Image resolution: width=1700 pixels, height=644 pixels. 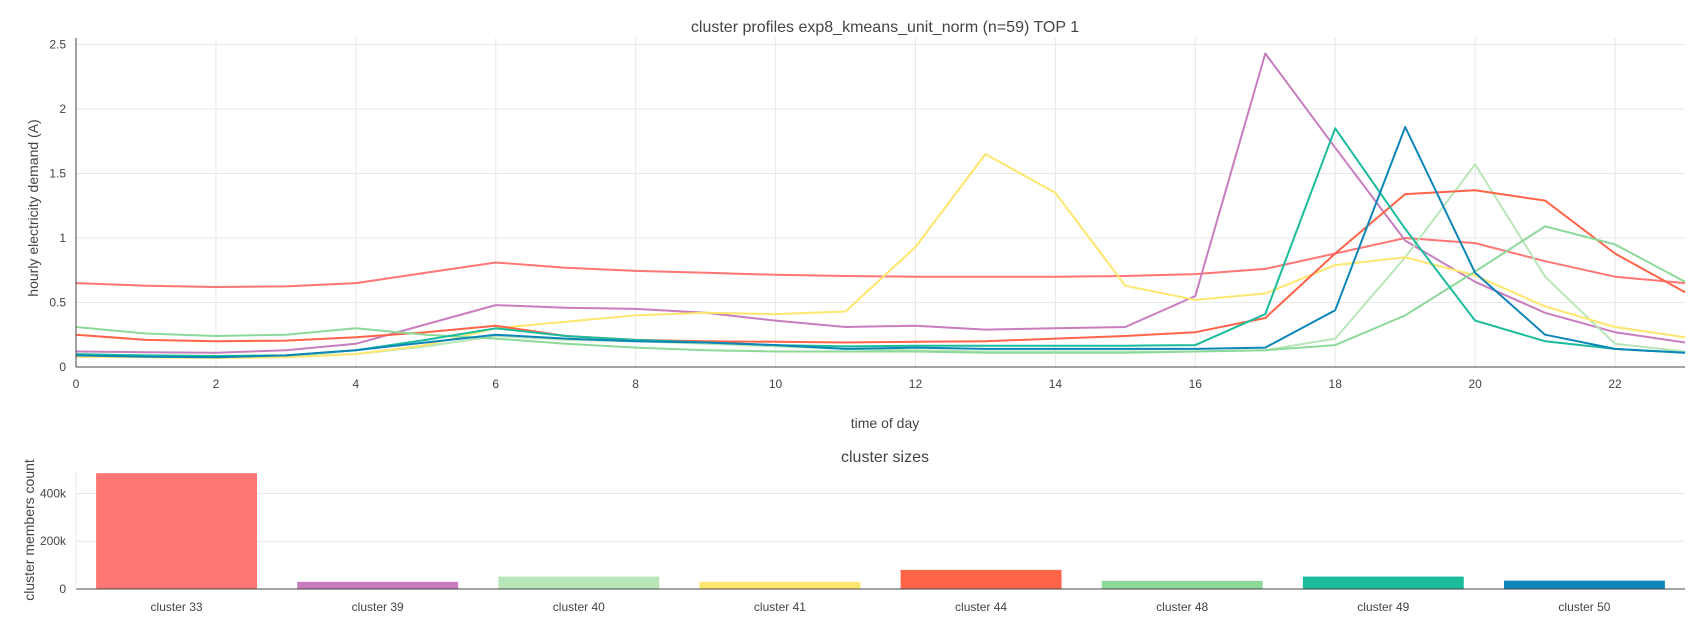 I want to click on x-tick-label: 16, so click(x=1196, y=384).